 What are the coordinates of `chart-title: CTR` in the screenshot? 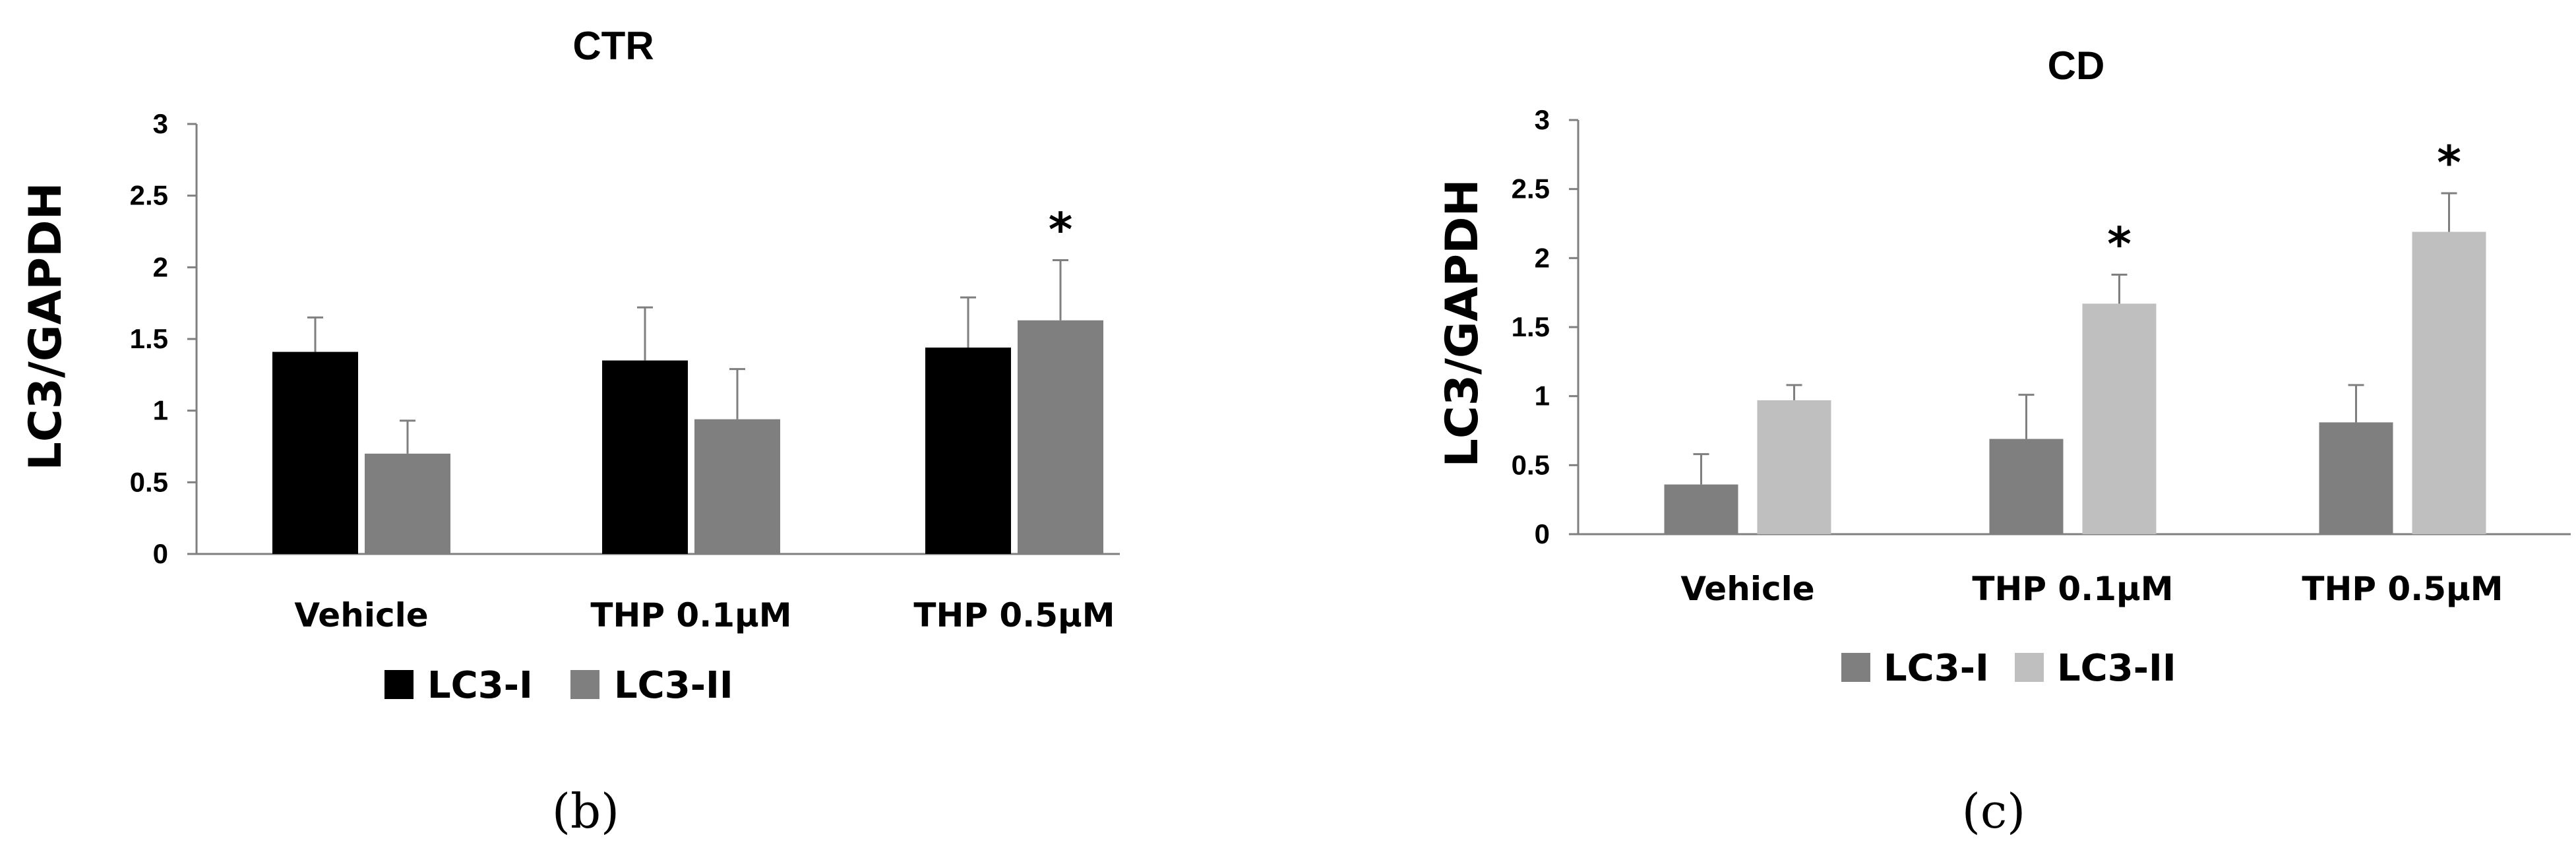 It's located at (613, 46).